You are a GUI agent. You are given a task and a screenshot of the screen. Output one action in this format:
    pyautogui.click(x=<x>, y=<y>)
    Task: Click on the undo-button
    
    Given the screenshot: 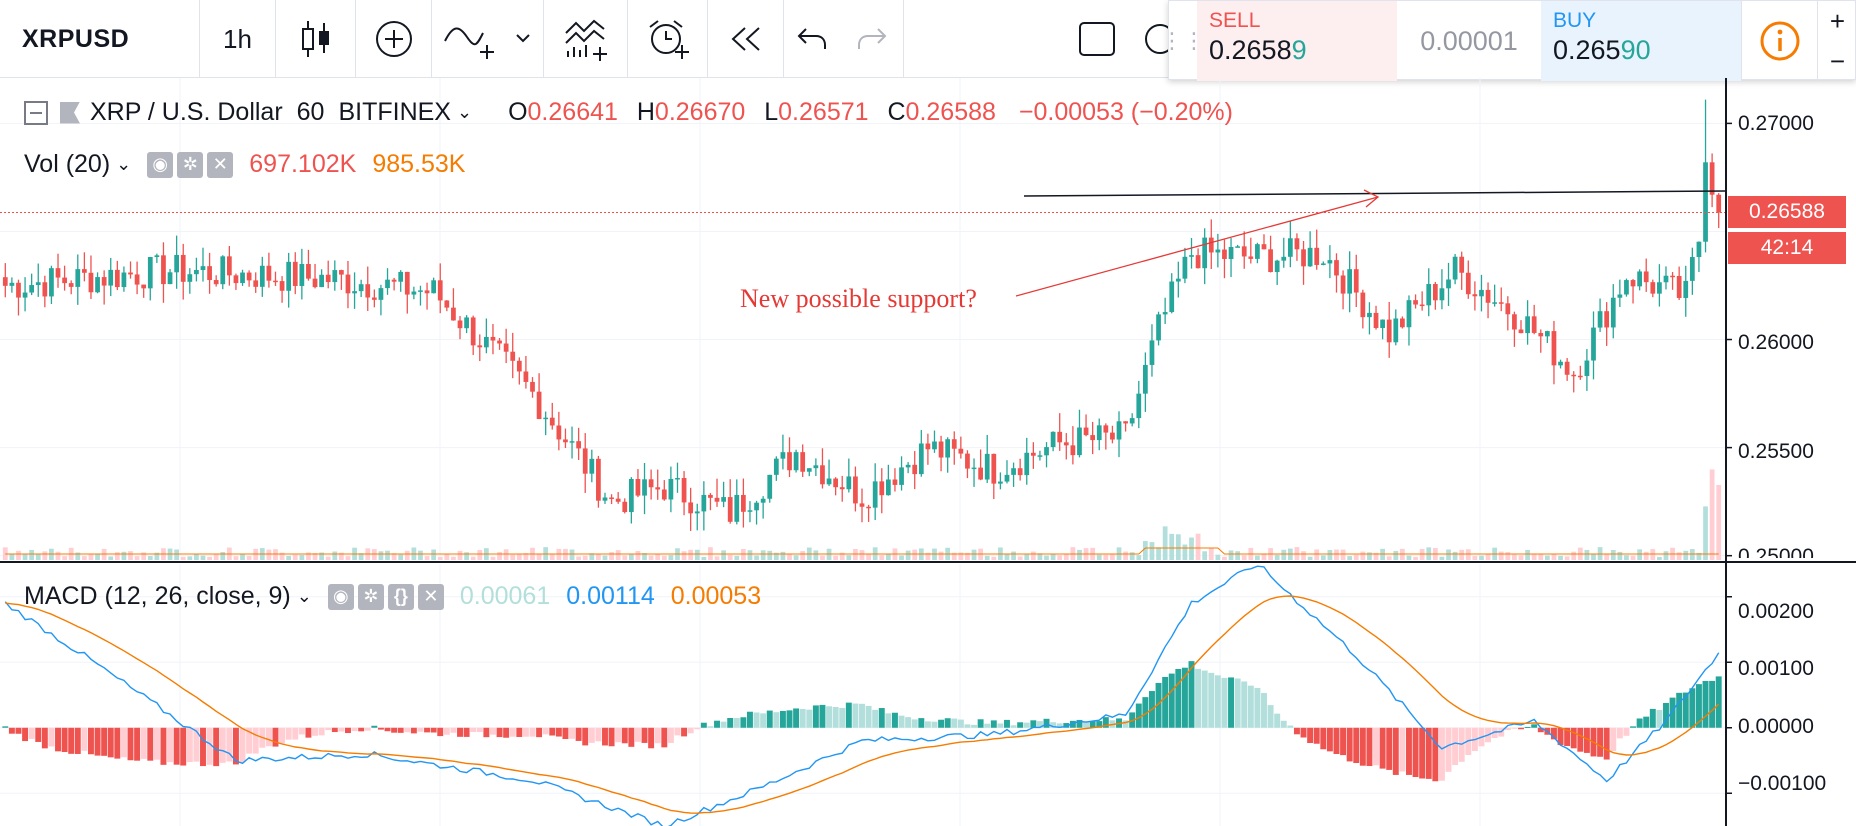 What is the action you would take?
    pyautogui.click(x=812, y=39)
    